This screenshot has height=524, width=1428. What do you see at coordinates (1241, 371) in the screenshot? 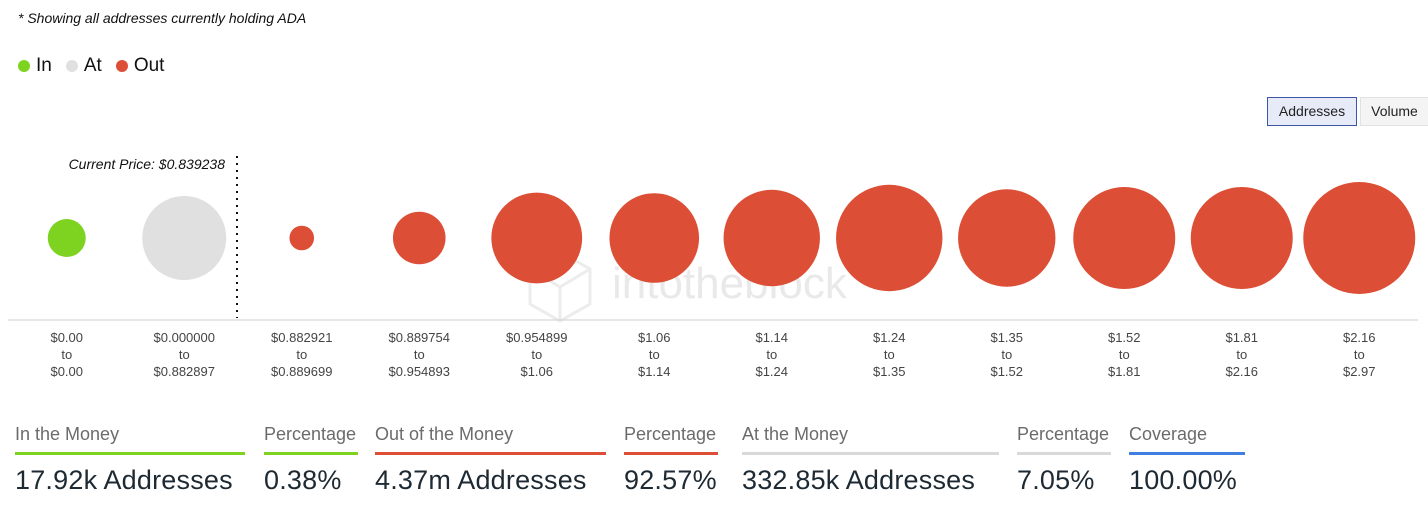
I see `x-tick-label-10-2: $2.16` at bounding box center [1241, 371].